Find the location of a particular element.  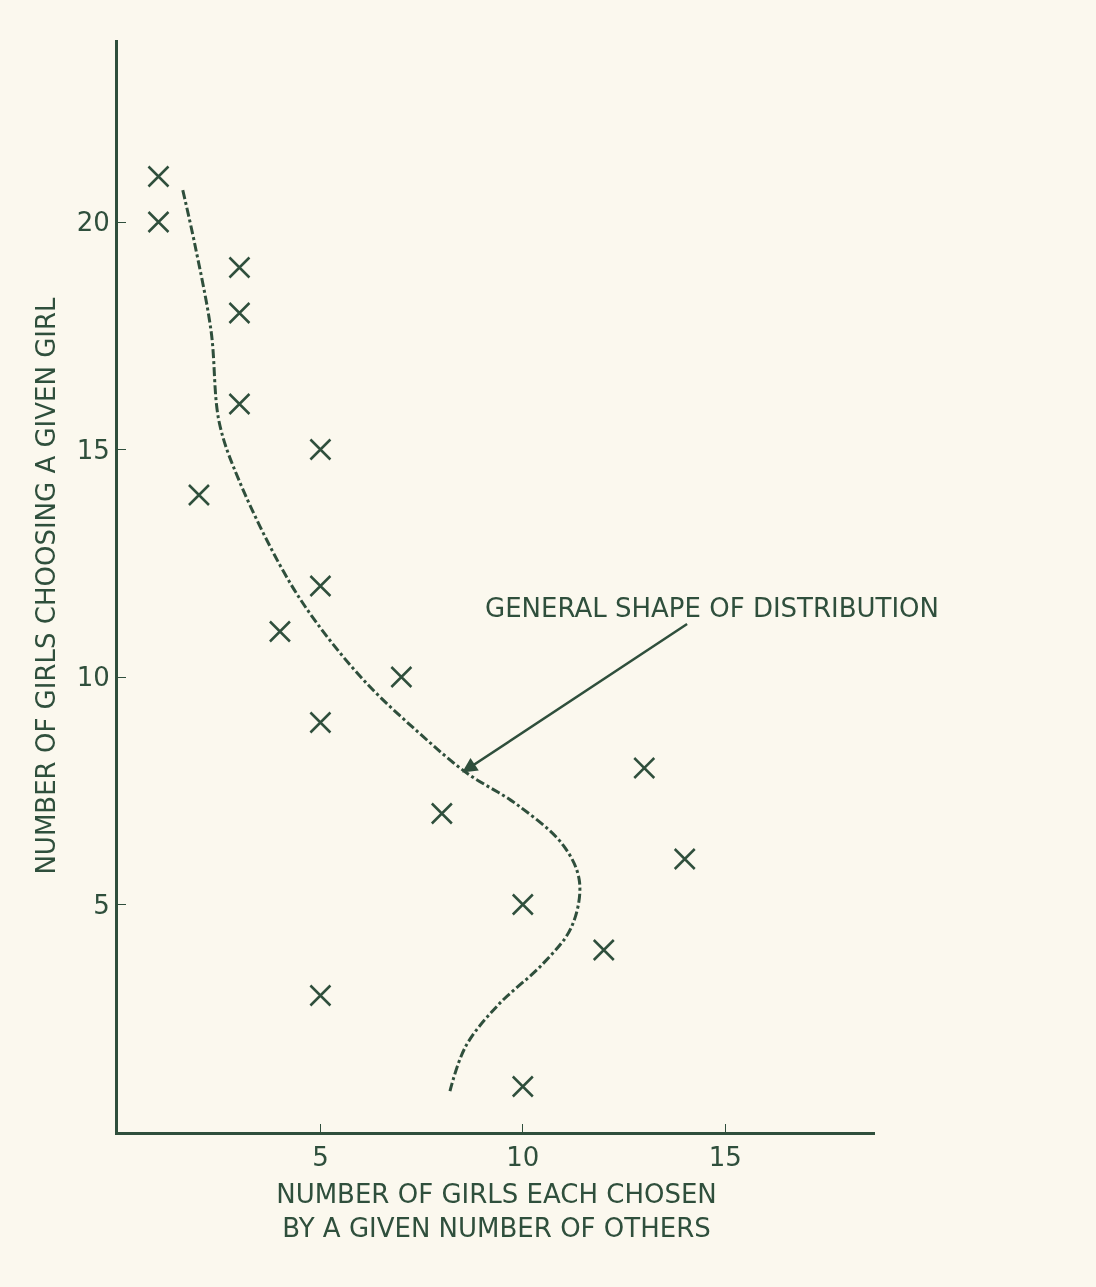

y-tick-label: 20 is located at coordinates (93, 222).